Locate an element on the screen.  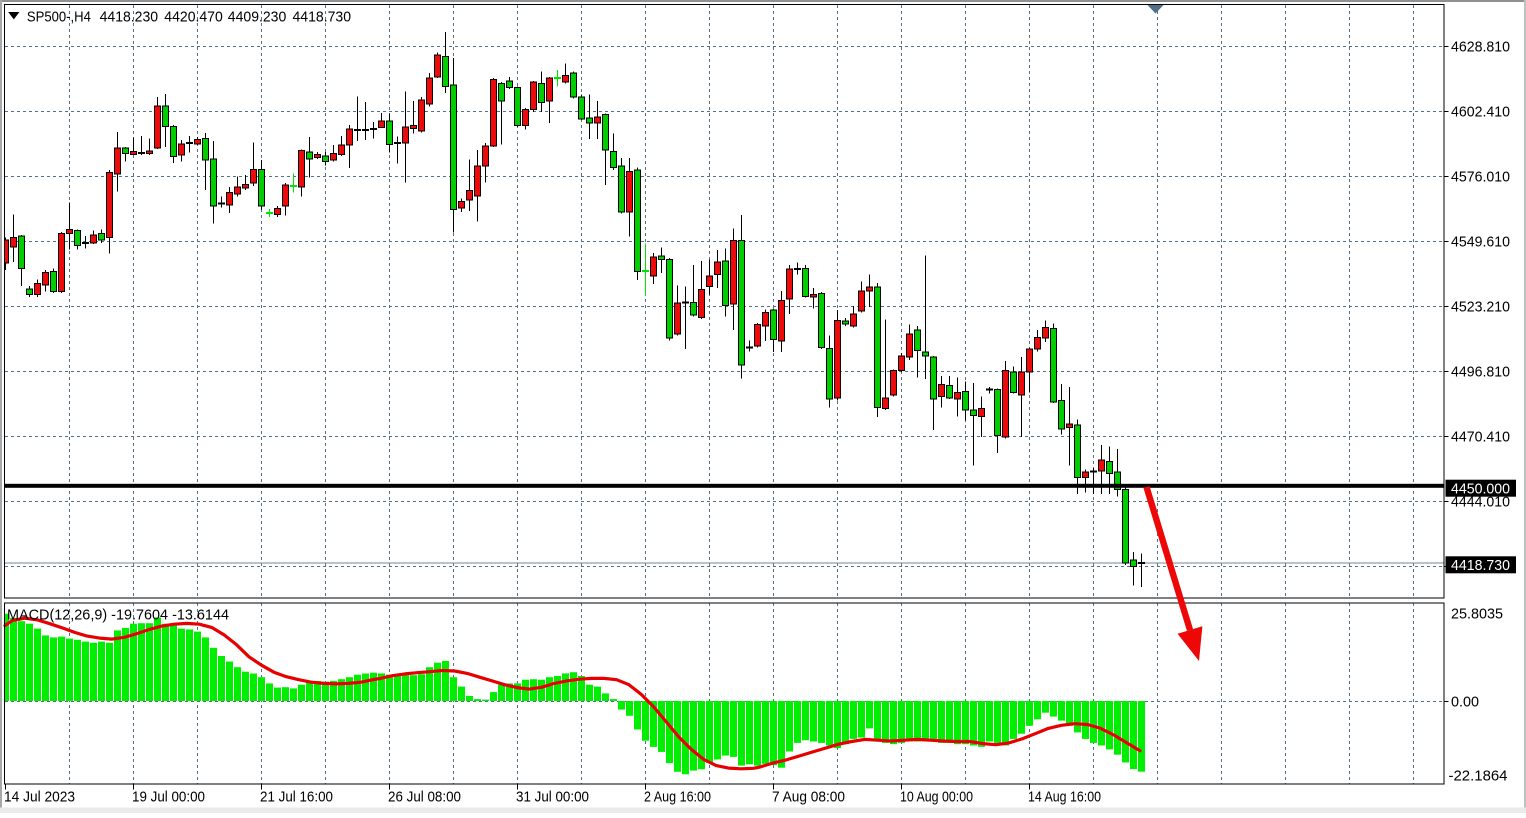
svg-text:MACD(12,26,9) -19.7604 -13.614: MACD(12,26,9) -19.7604 -13.6144 is located at coordinates (118, 615).